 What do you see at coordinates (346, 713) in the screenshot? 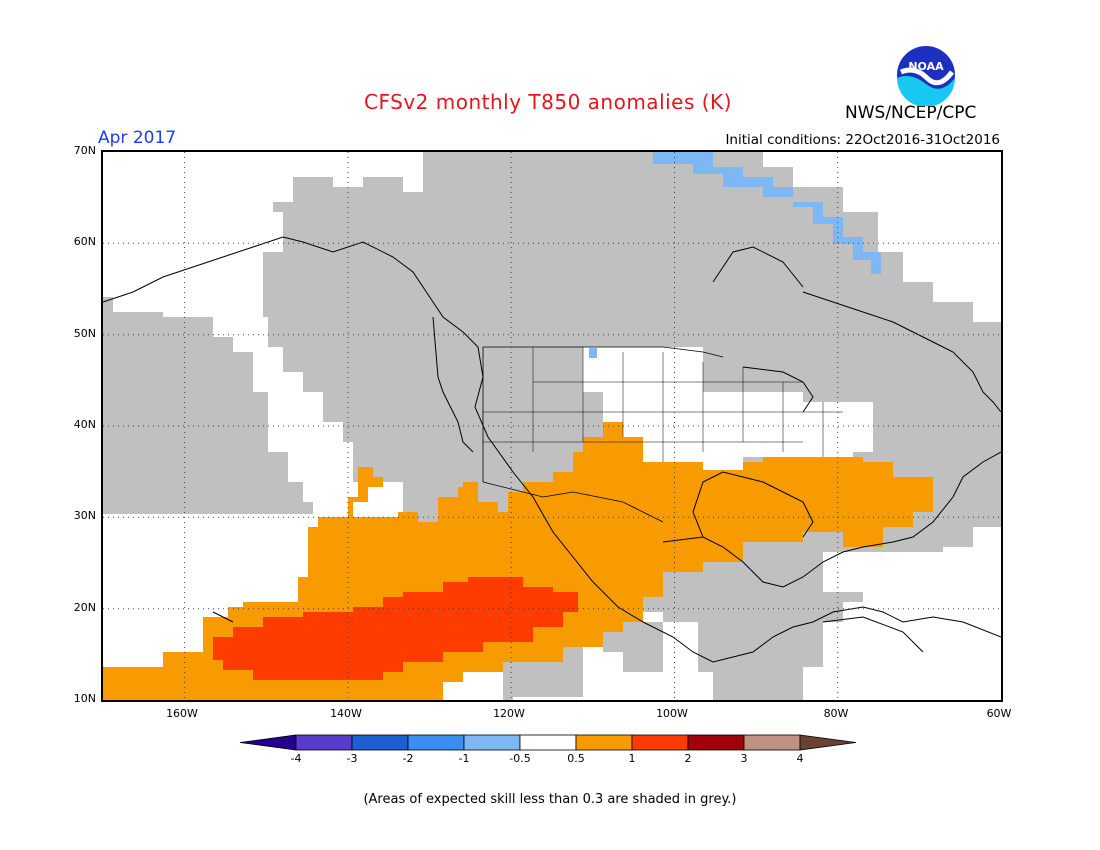
I see `lon-label: 140W` at bounding box center [346, 713].